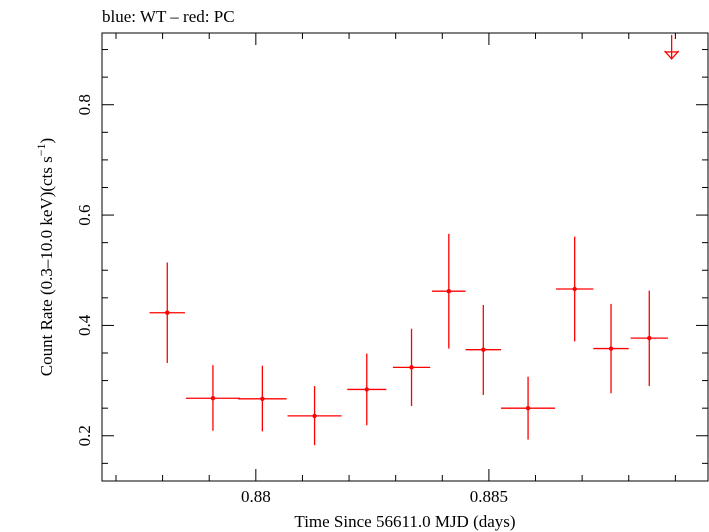 The image size is (709, 532). Describe the element at coordinates (672, 55) in the screenshot. I see `upper-limit-arrowhead` at that location.